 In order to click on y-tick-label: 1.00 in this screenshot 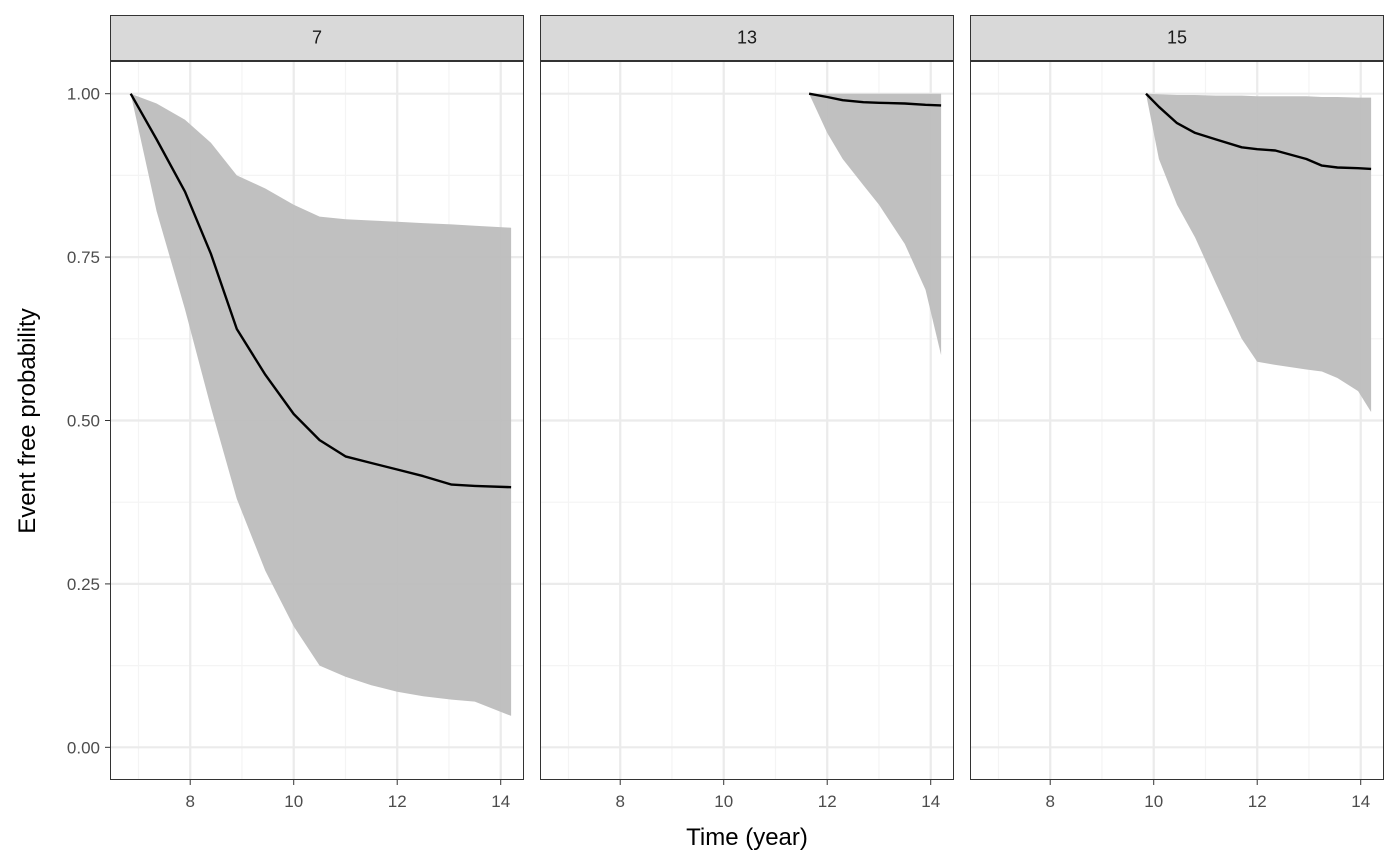, I will do `click(83, 94)`.